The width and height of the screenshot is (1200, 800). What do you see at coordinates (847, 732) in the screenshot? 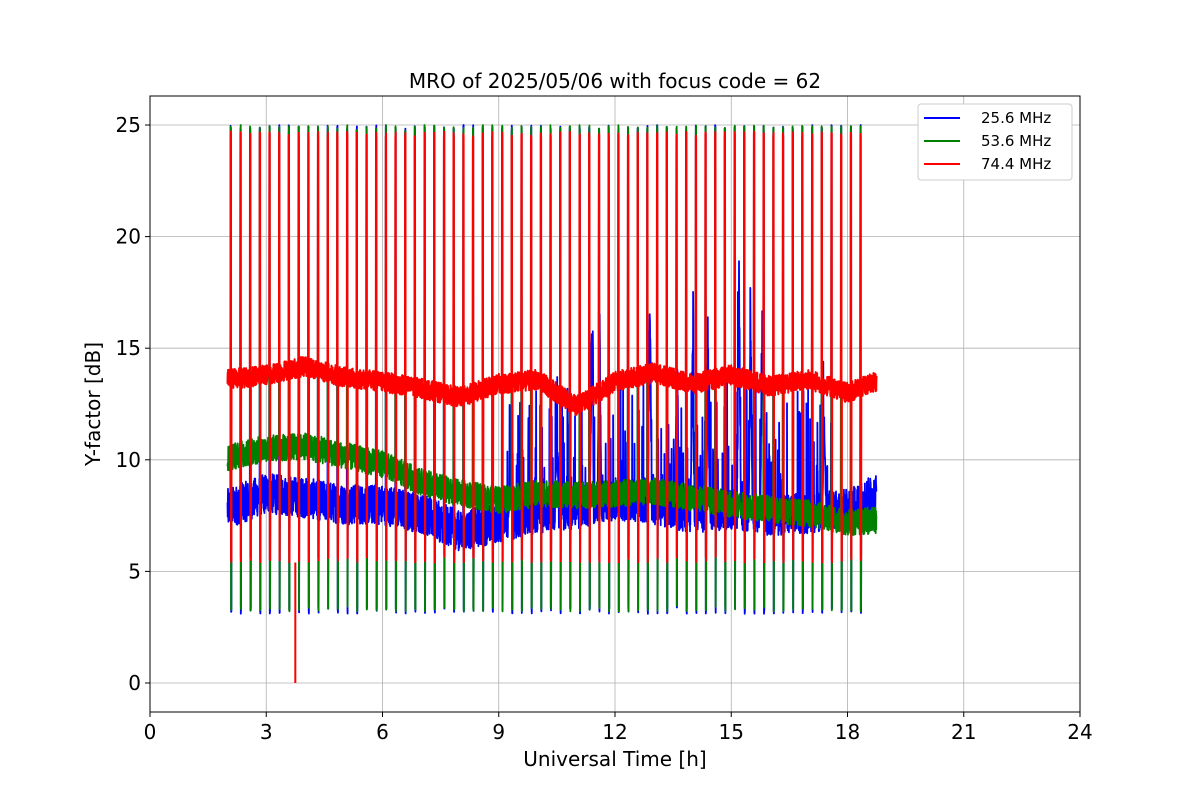
I see `x-tick-label: 18` at bounding box center [847, 732].